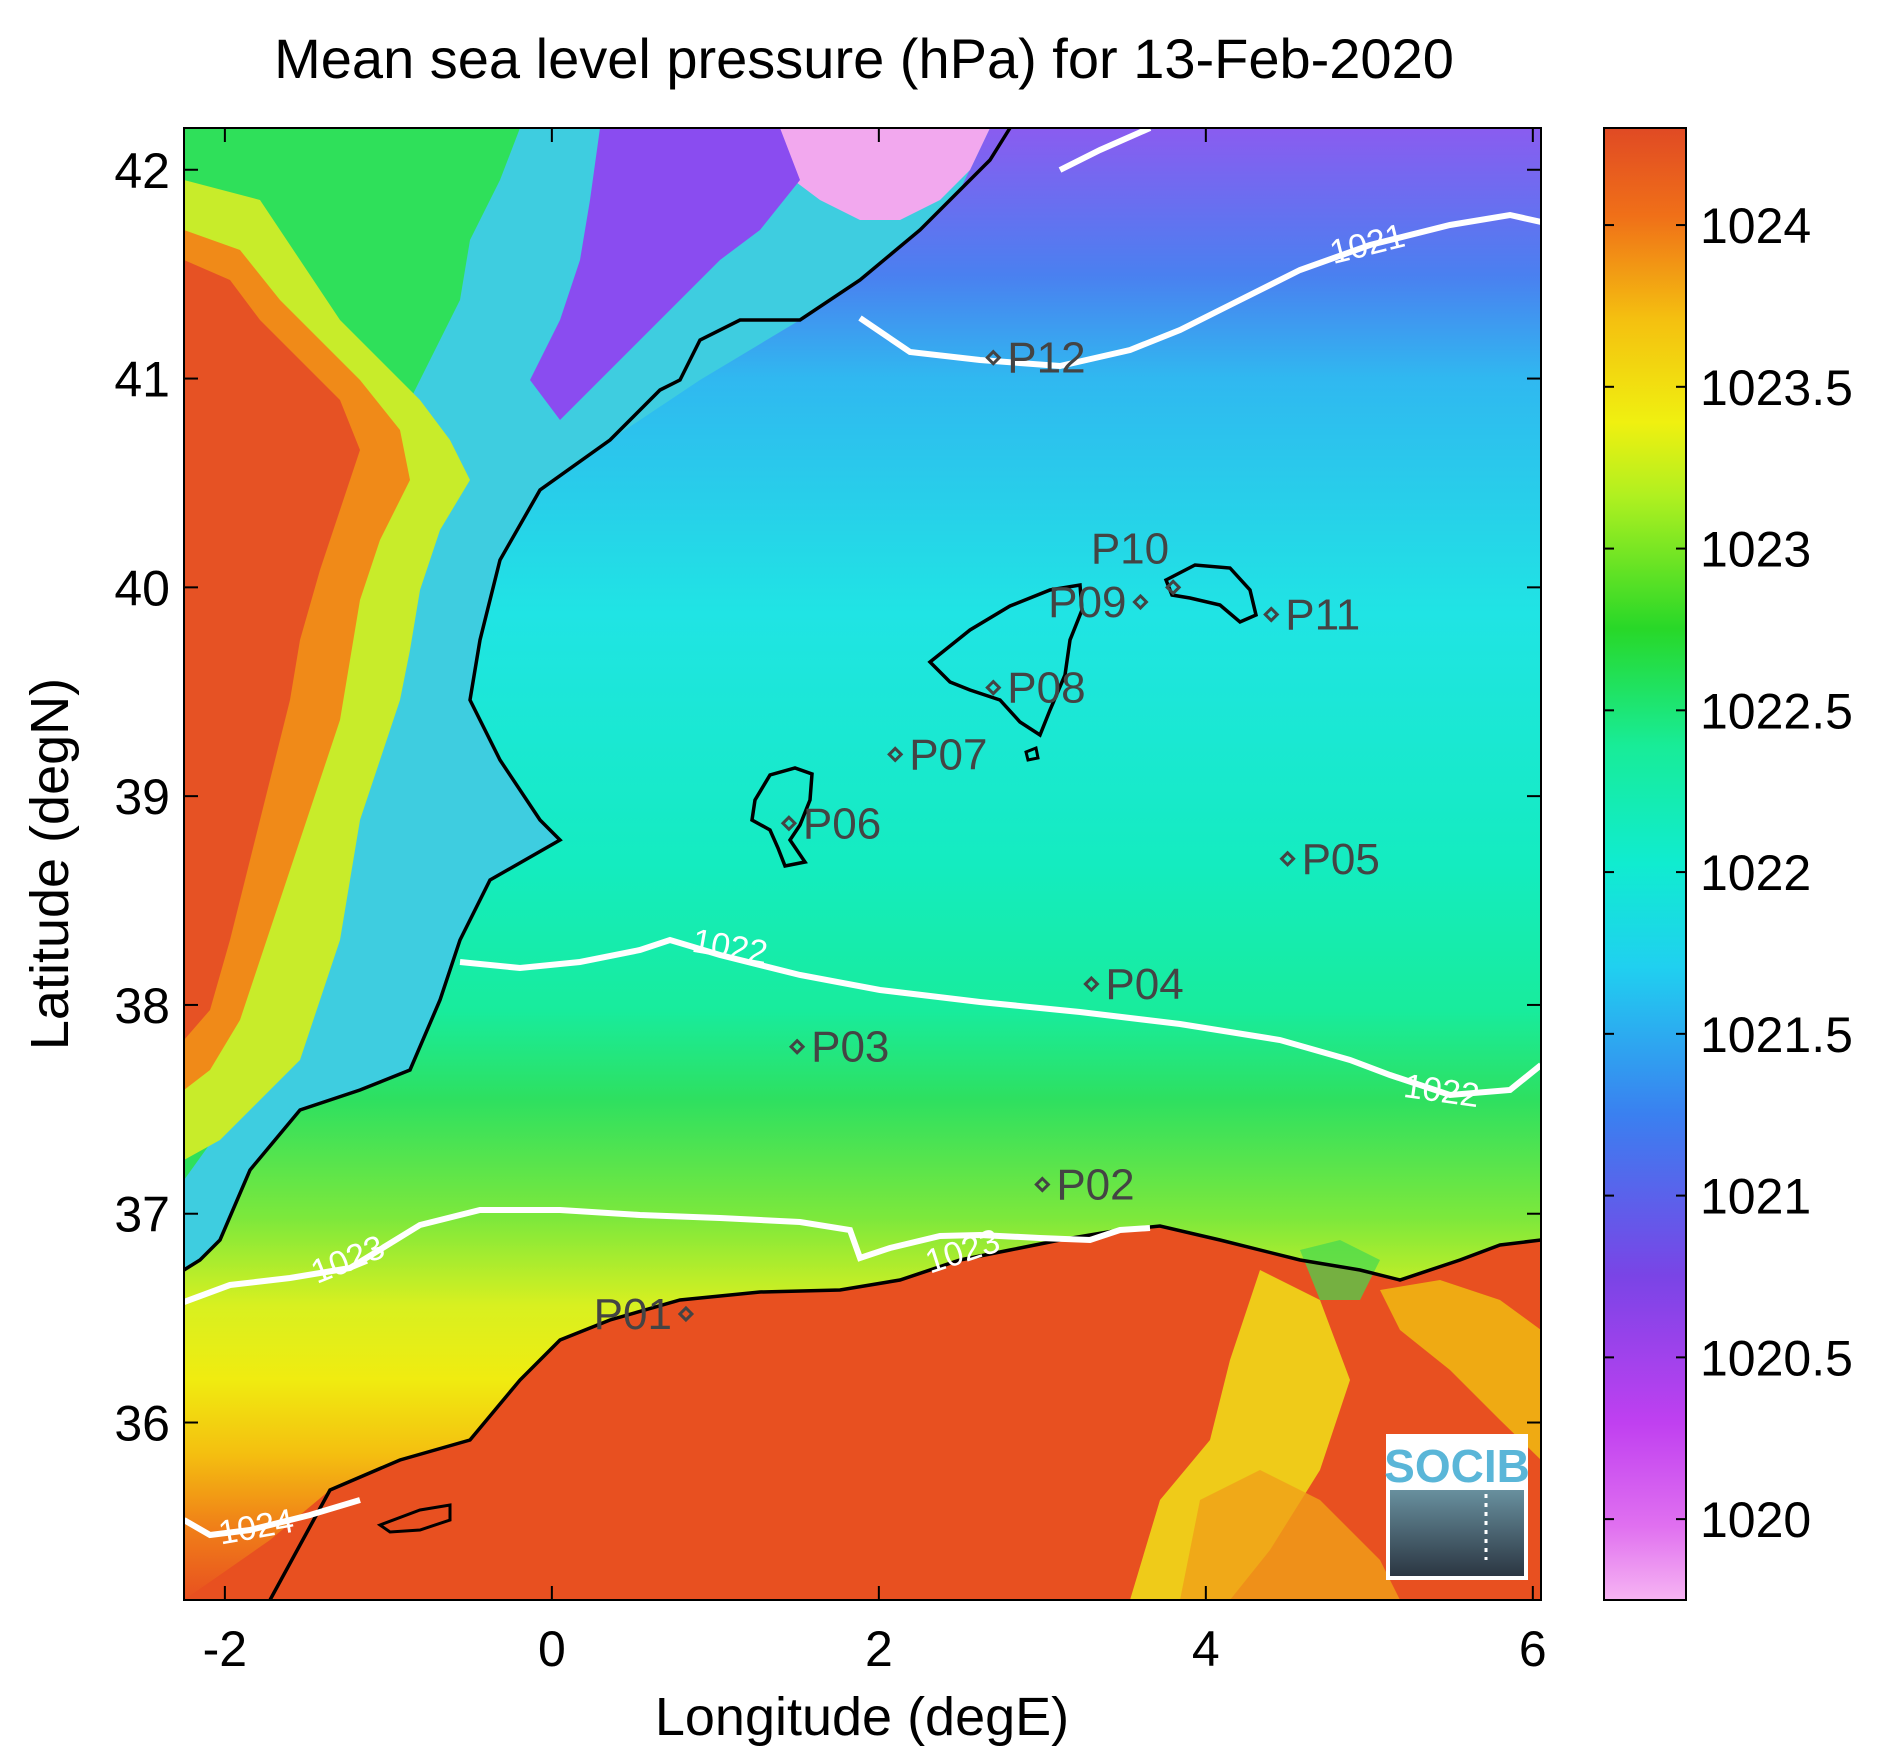  I want to click on x-tick-label: 0, so click(552, 1649).